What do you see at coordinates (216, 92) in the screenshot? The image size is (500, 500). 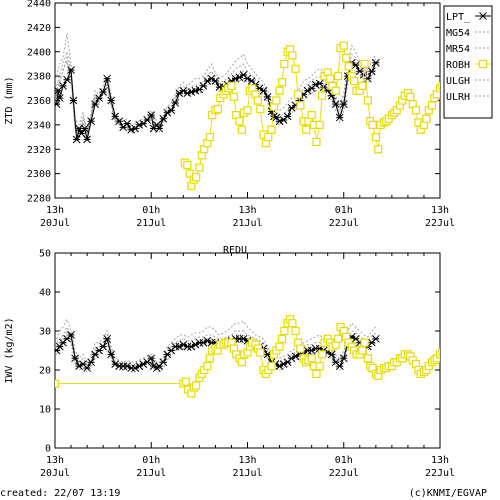 I see `ztd-series-ulgh` at bounding box center [216, 92].